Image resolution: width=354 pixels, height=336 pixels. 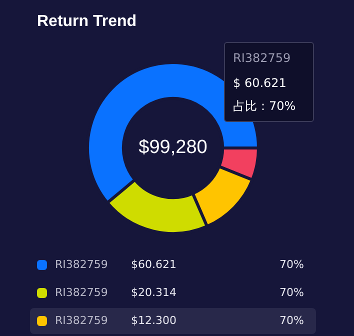 What do you see at coordinates (153, 264) in the screenshot?
I see `data-label: $60.621` at bounding box center [153, 264].